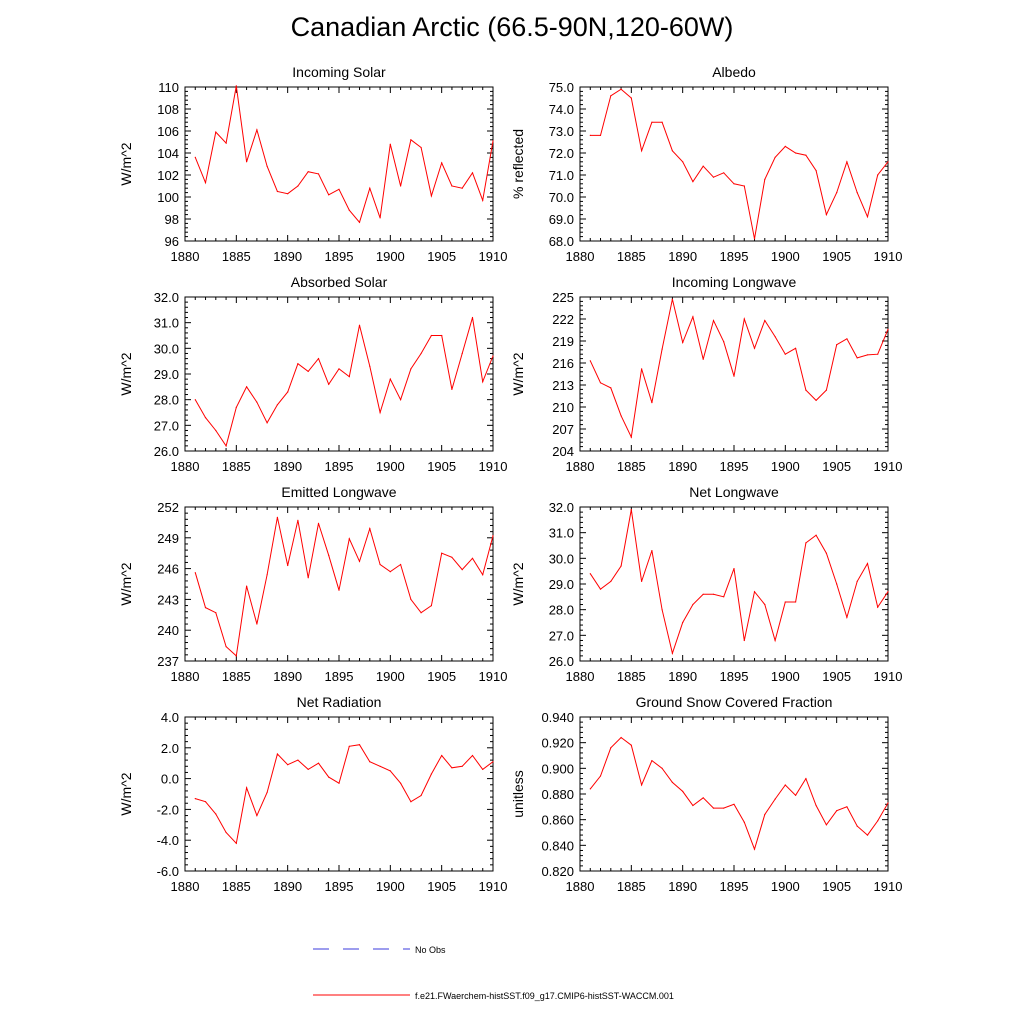  Describe the element at coordinates (168, 175) in the screenshot. I see `y-tick-label: 102` at that location.